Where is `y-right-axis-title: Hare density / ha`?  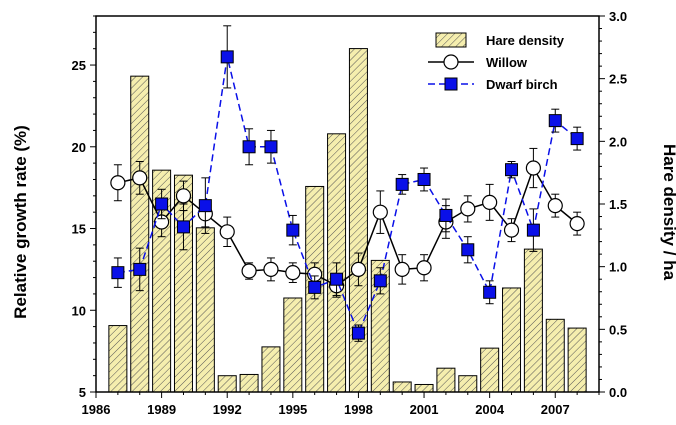 y-right-axis-title: Hare density / ha is located at coordinates (668, 212).